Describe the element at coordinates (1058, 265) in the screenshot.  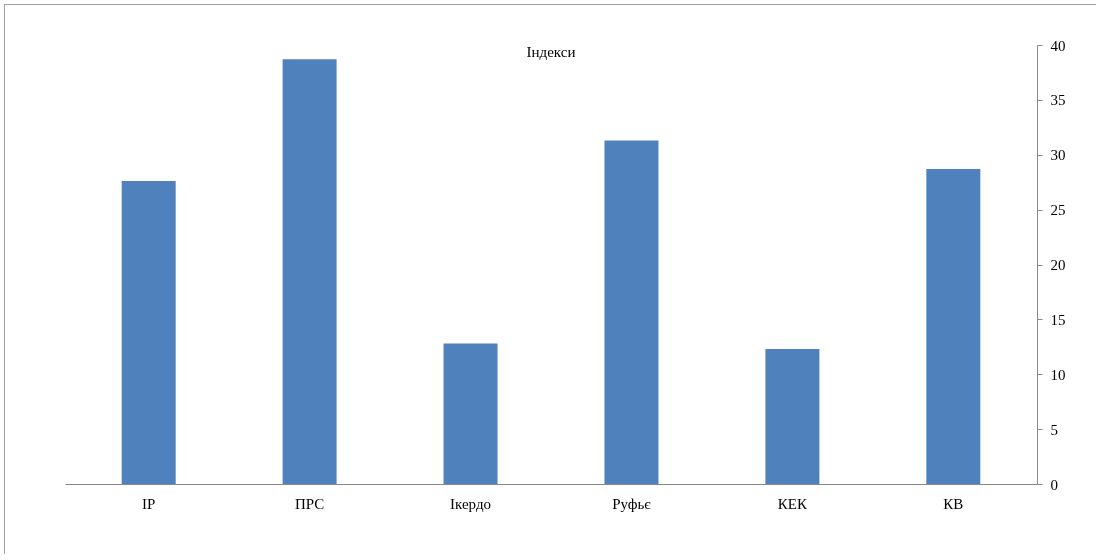
I see `y-tick-label: 20` at that location.